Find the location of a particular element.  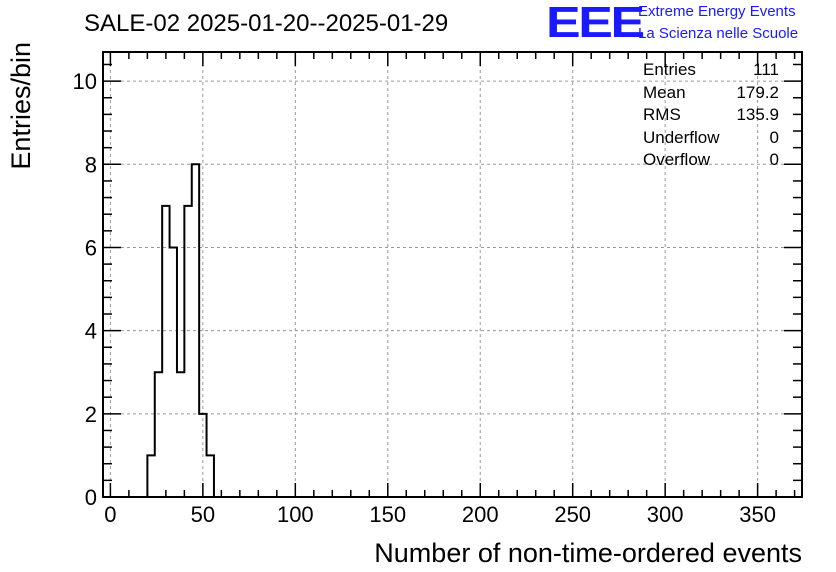

stat-label: Mean is located at coordinates (664, 92).